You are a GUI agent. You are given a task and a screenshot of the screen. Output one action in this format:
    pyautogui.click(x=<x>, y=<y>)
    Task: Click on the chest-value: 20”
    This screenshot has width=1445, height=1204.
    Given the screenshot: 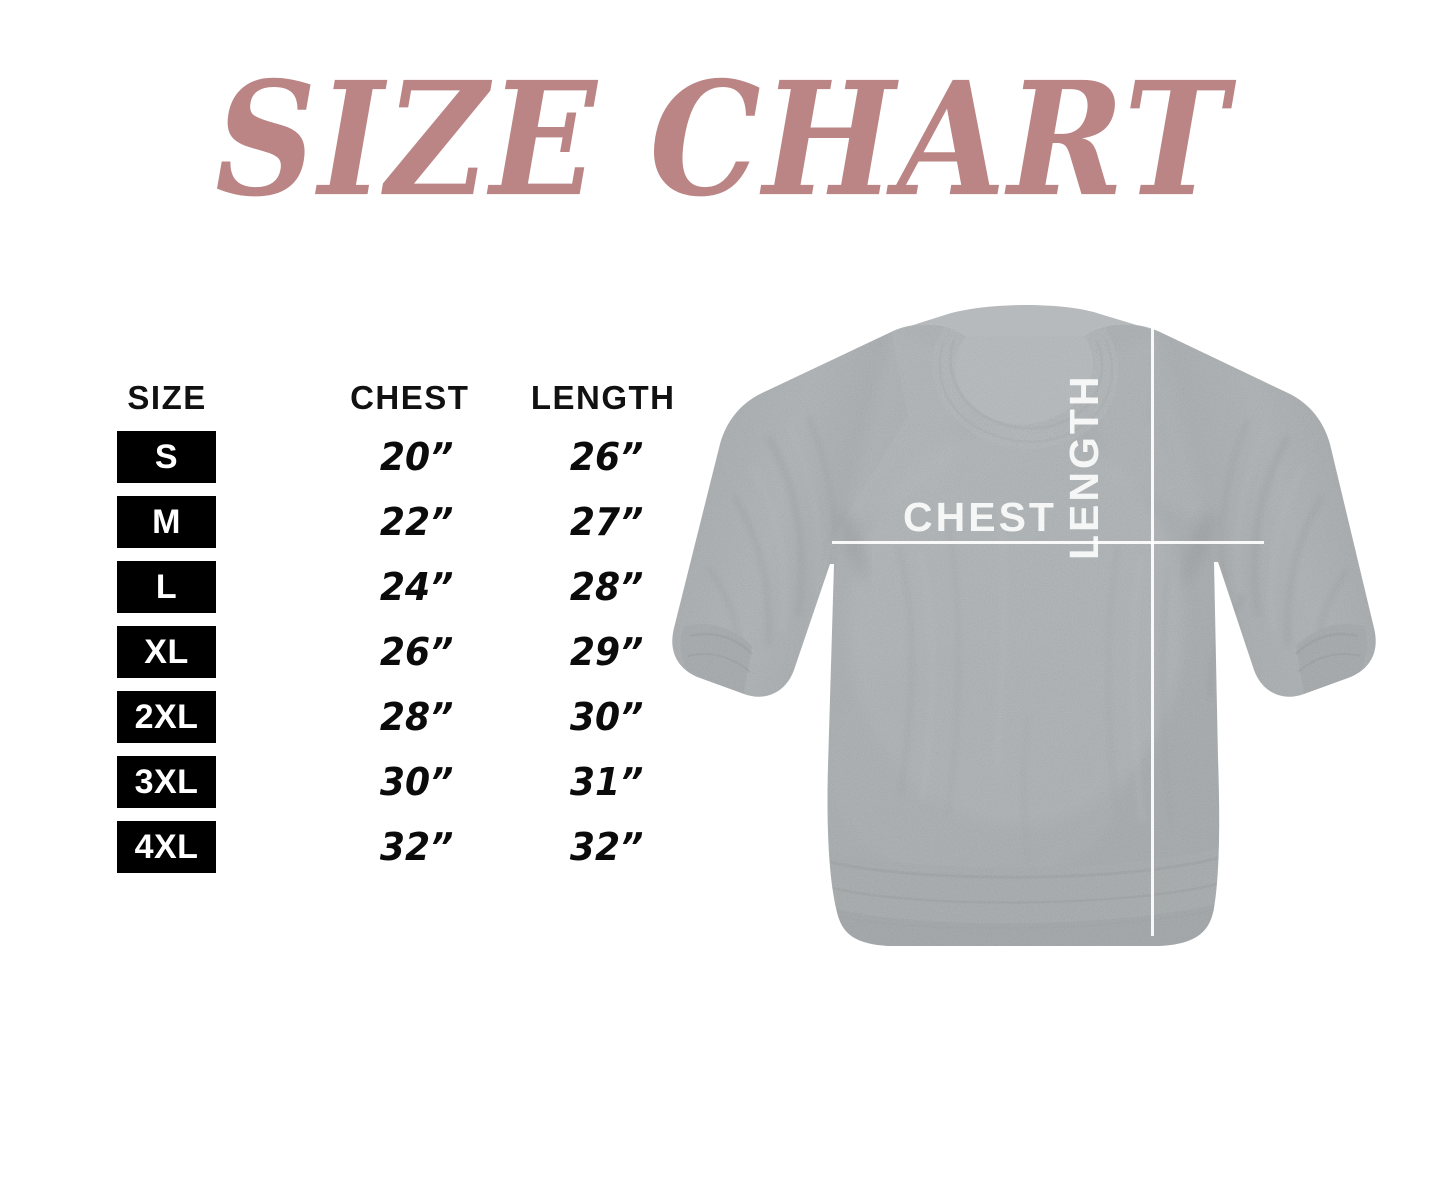 What is the action you would take?
    pyautogui.click(x=417, y=456)
    